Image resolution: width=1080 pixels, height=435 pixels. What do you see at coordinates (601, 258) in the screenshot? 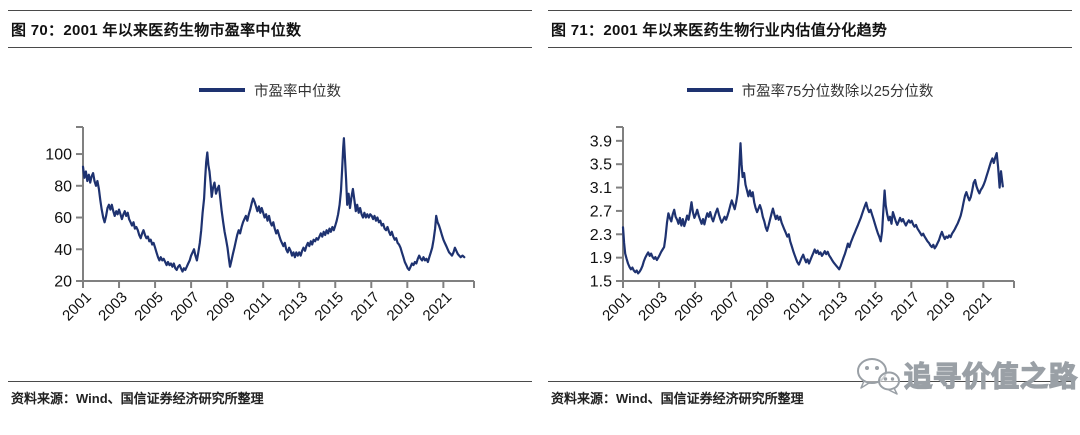
I see `svg-text: 1.9` at bounding box center [601, 258].